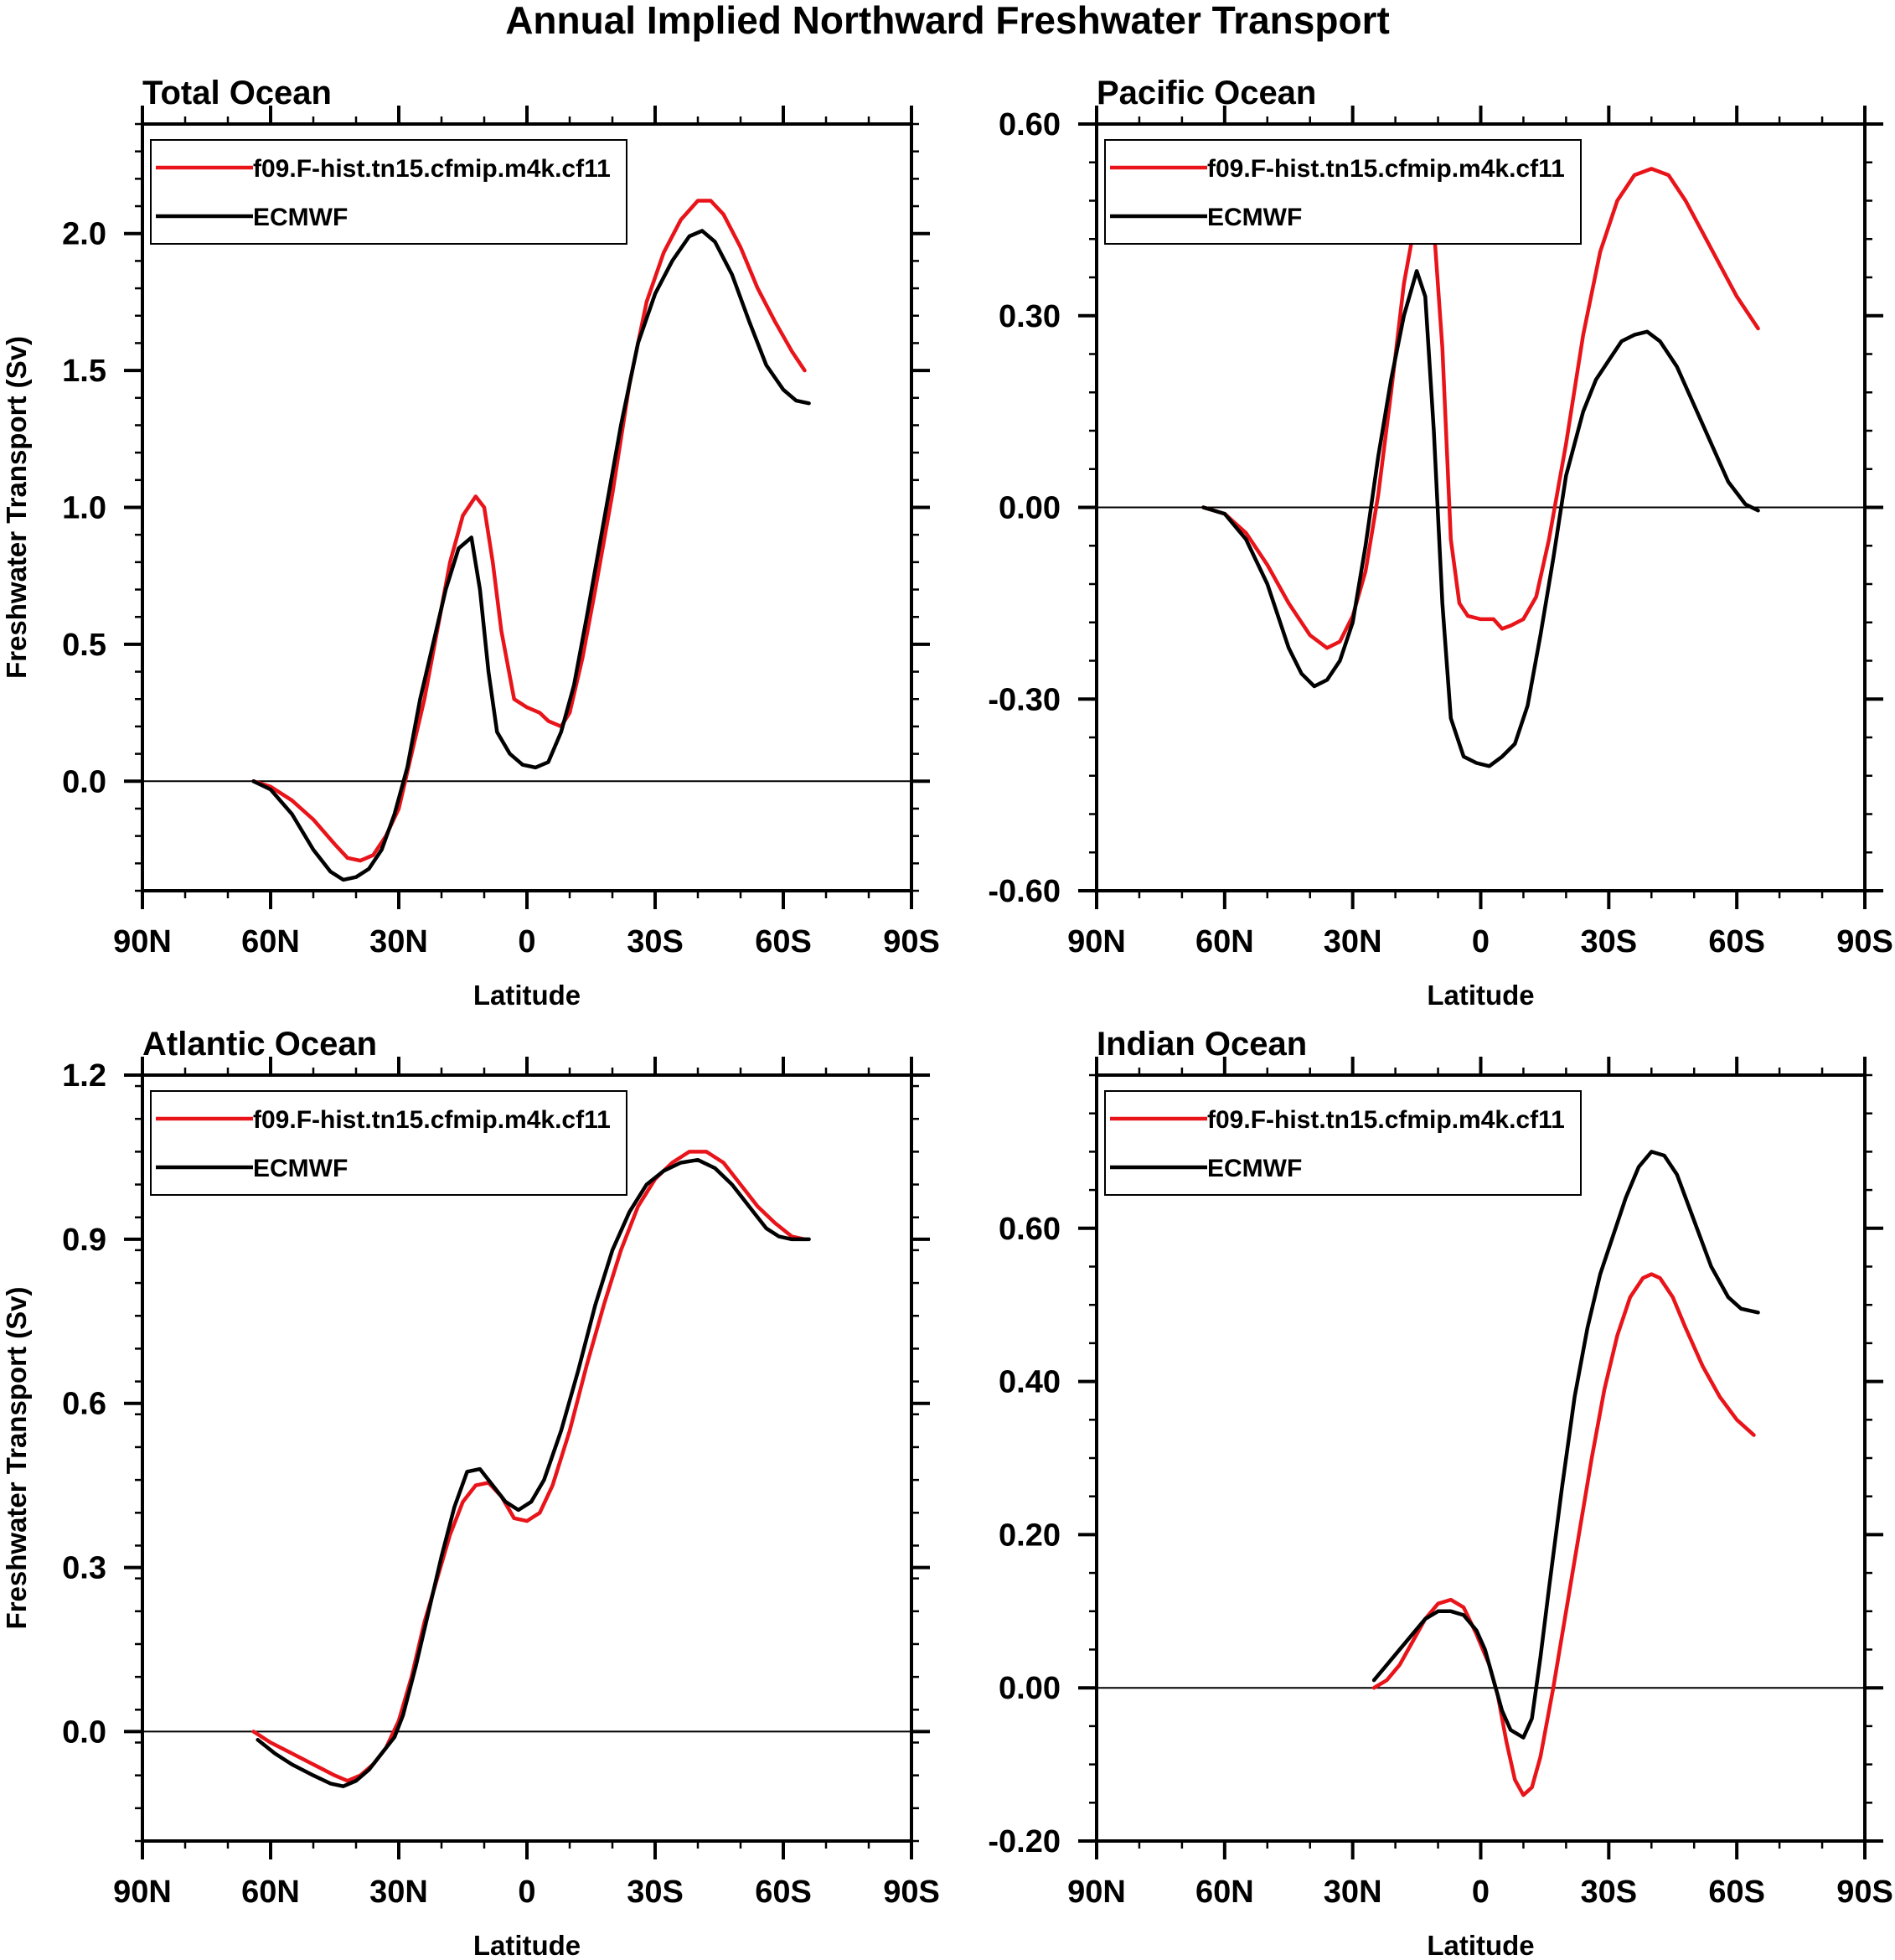 Image resolution: width=1895 pixels, height=1960 pixels. What do you see at coordinates (237, 93) in the screenshot?
I see `panel-title: Total Ocean` at bounding box center [237, 93].